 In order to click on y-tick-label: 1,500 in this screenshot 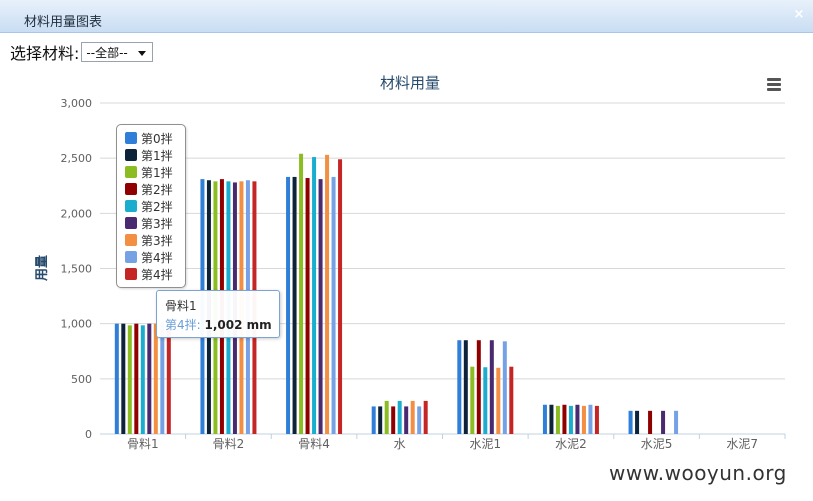, I will do `click(77, 269)`.